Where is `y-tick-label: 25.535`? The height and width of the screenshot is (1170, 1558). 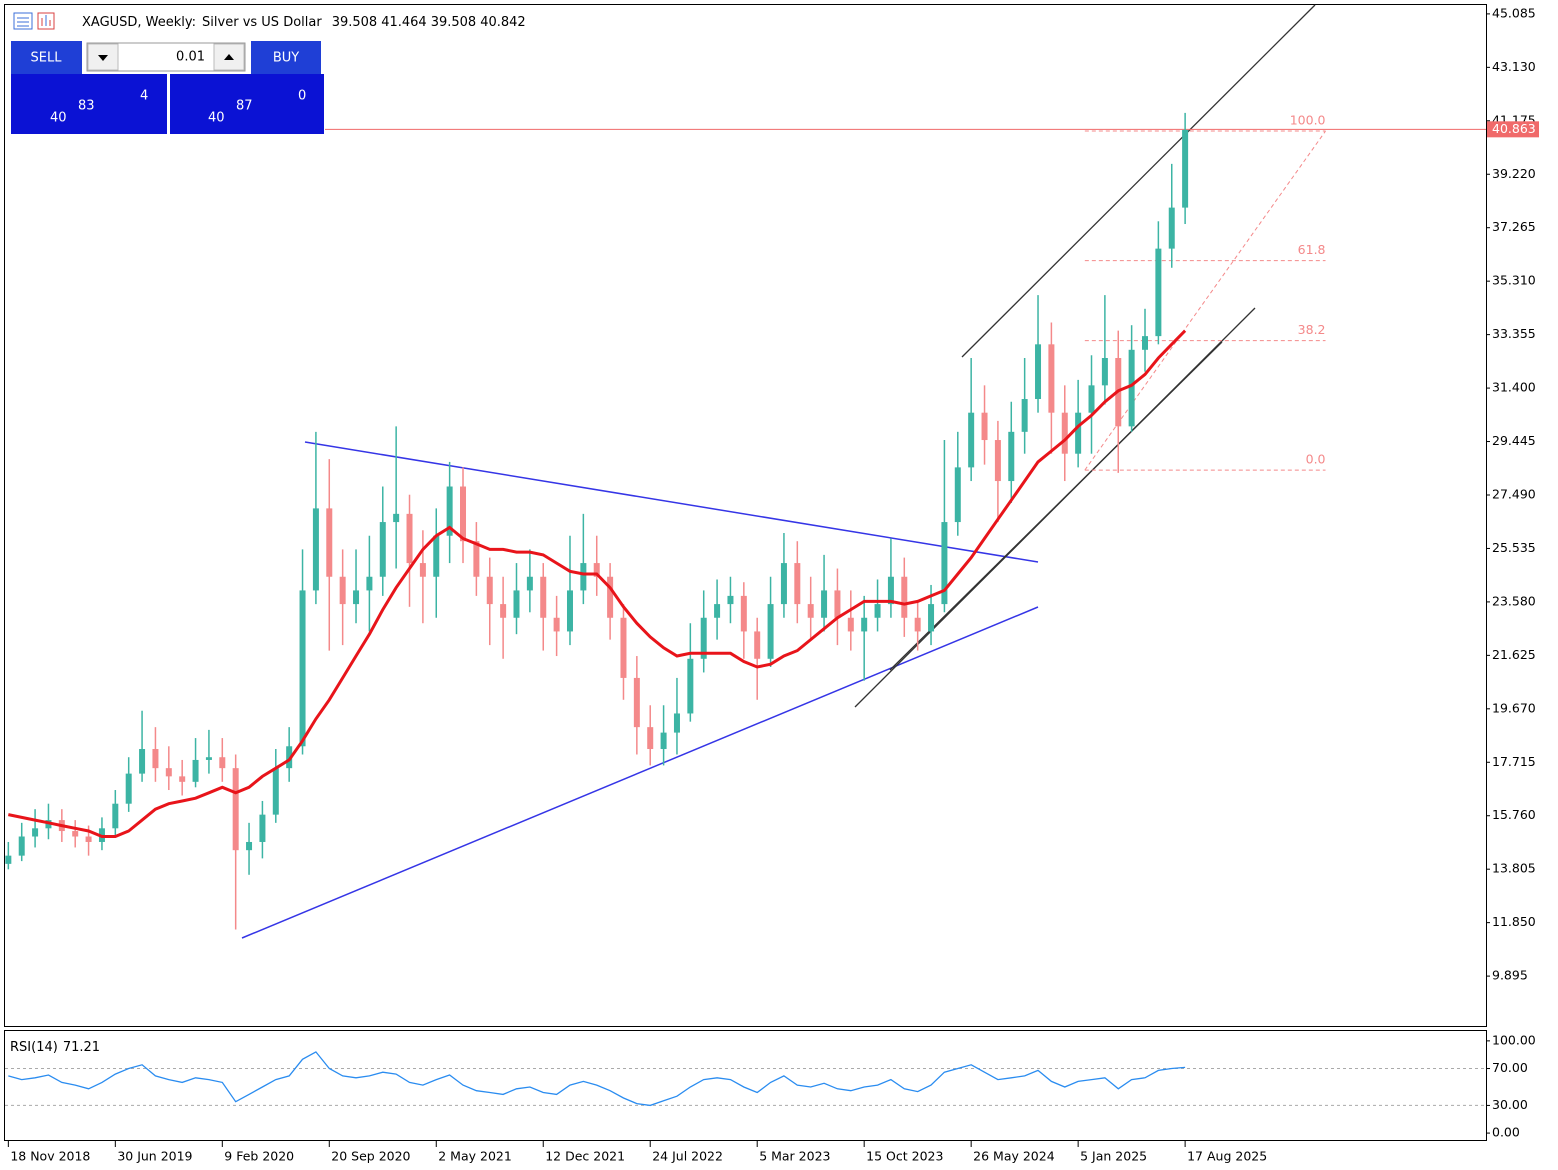
y-tick-label: 25.535 is located at coordinates (1514, 547).